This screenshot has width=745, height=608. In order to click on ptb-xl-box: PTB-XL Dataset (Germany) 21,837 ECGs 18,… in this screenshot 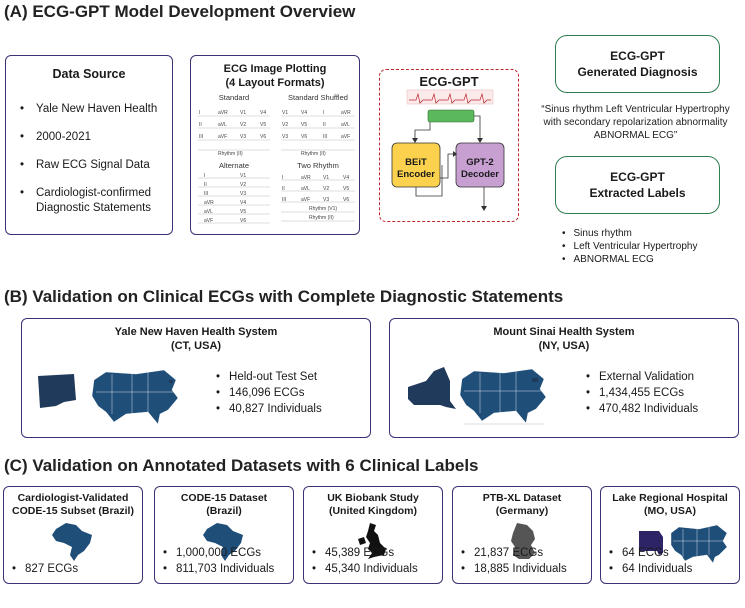, I will do `click(522, 535)`.